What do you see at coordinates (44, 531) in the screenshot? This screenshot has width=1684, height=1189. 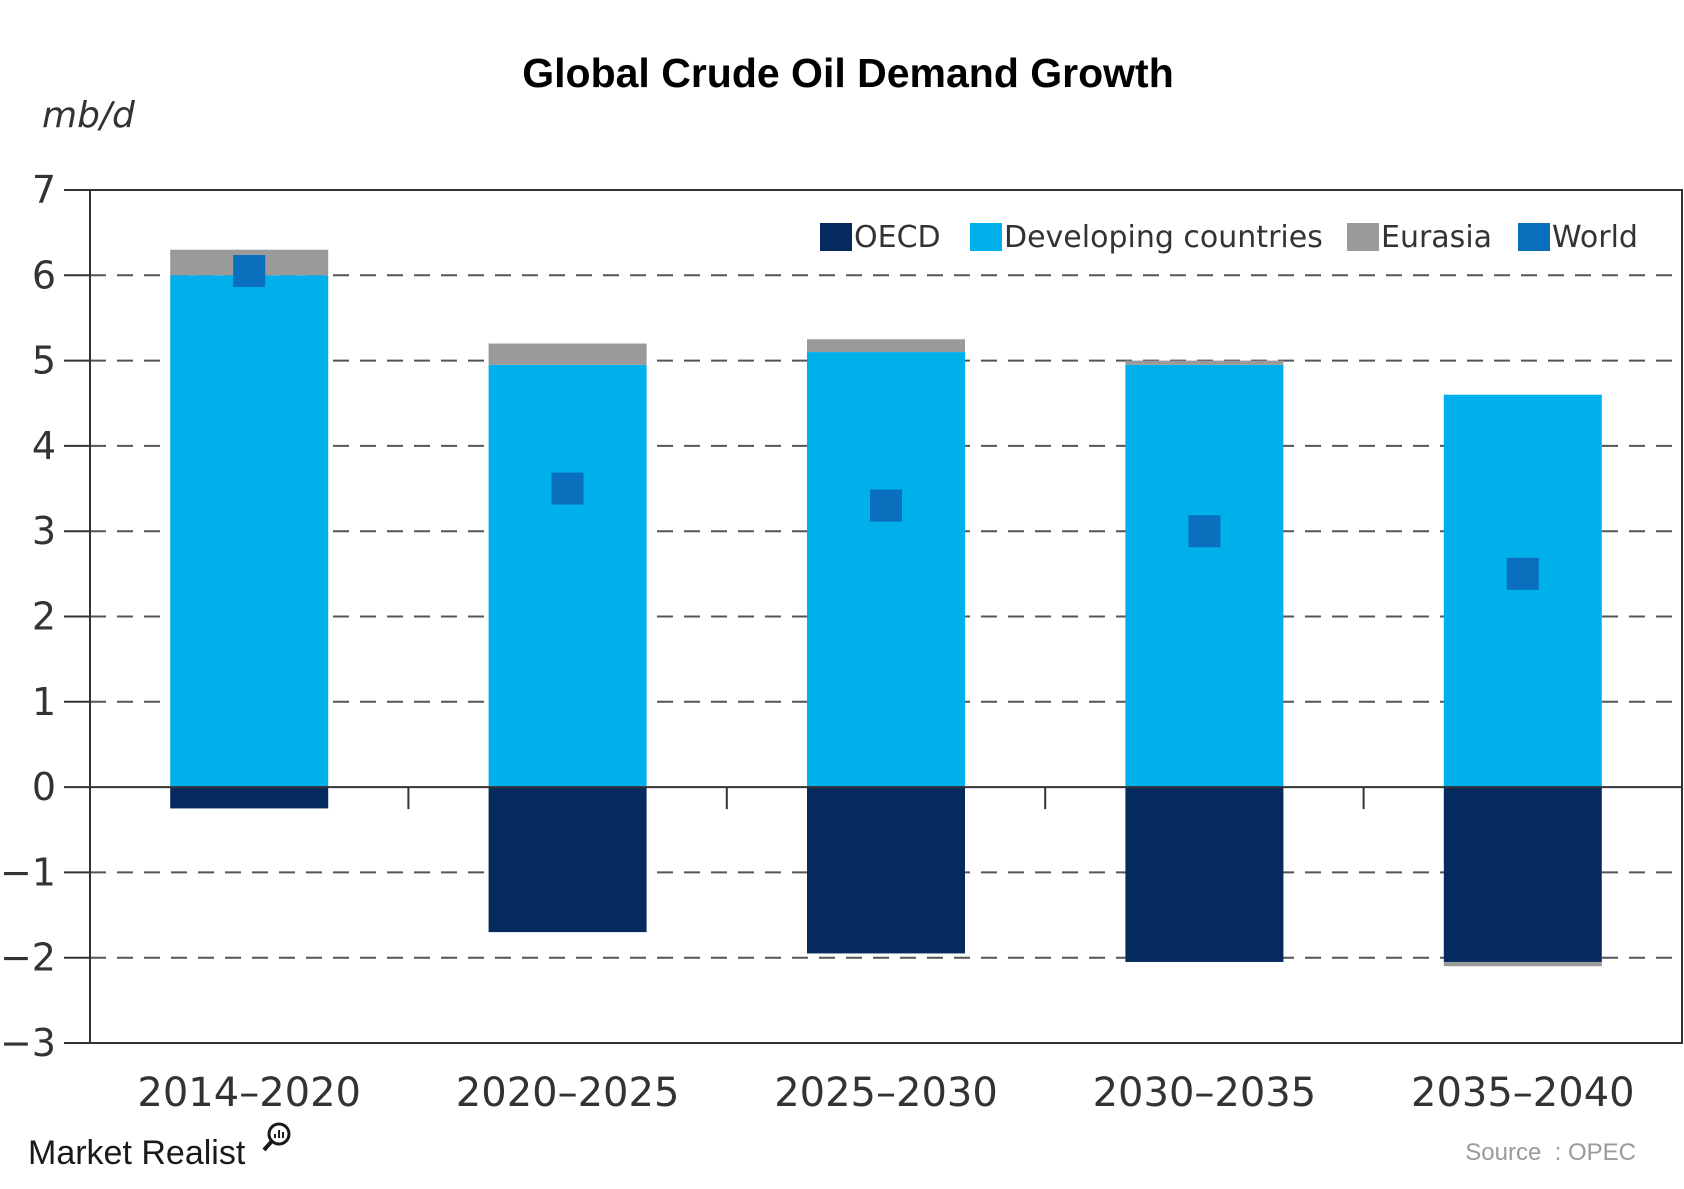 I see `y-tick-label: 3` at bounding box center [44, 531].